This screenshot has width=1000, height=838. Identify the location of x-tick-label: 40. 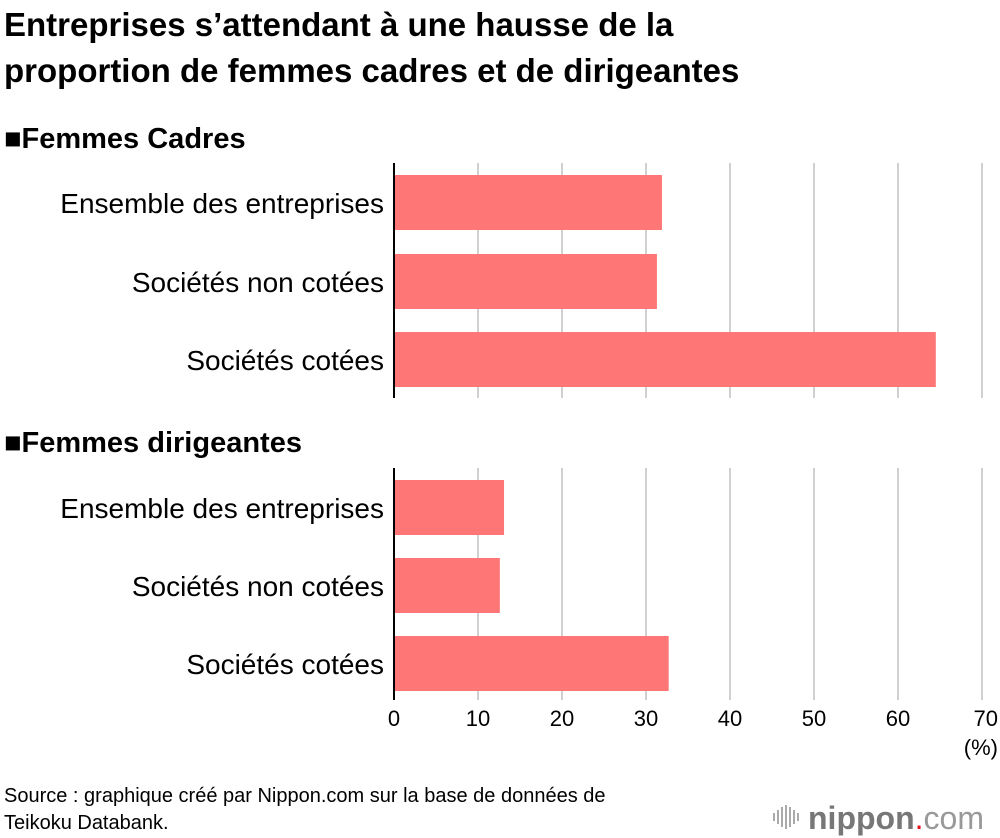
(730, 718).